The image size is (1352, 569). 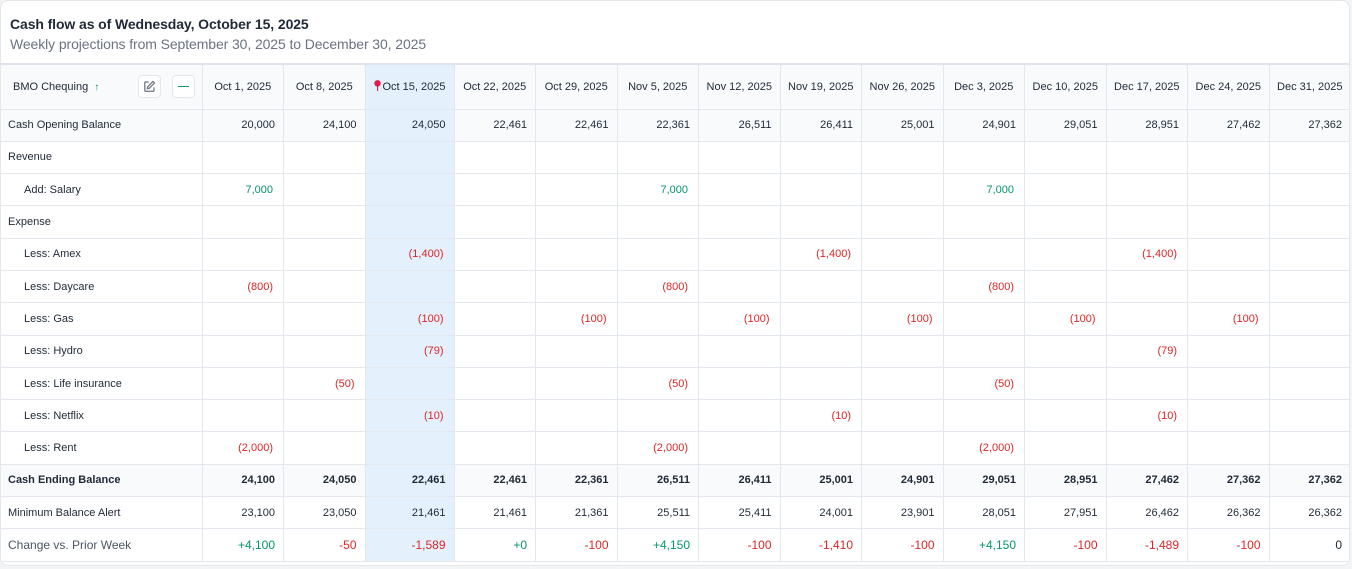 What do you see at coordinates (1309, 87) in the screenshot?
I see `week-column-header: Dec 31, 2025` at bounding box center [1309, 87].